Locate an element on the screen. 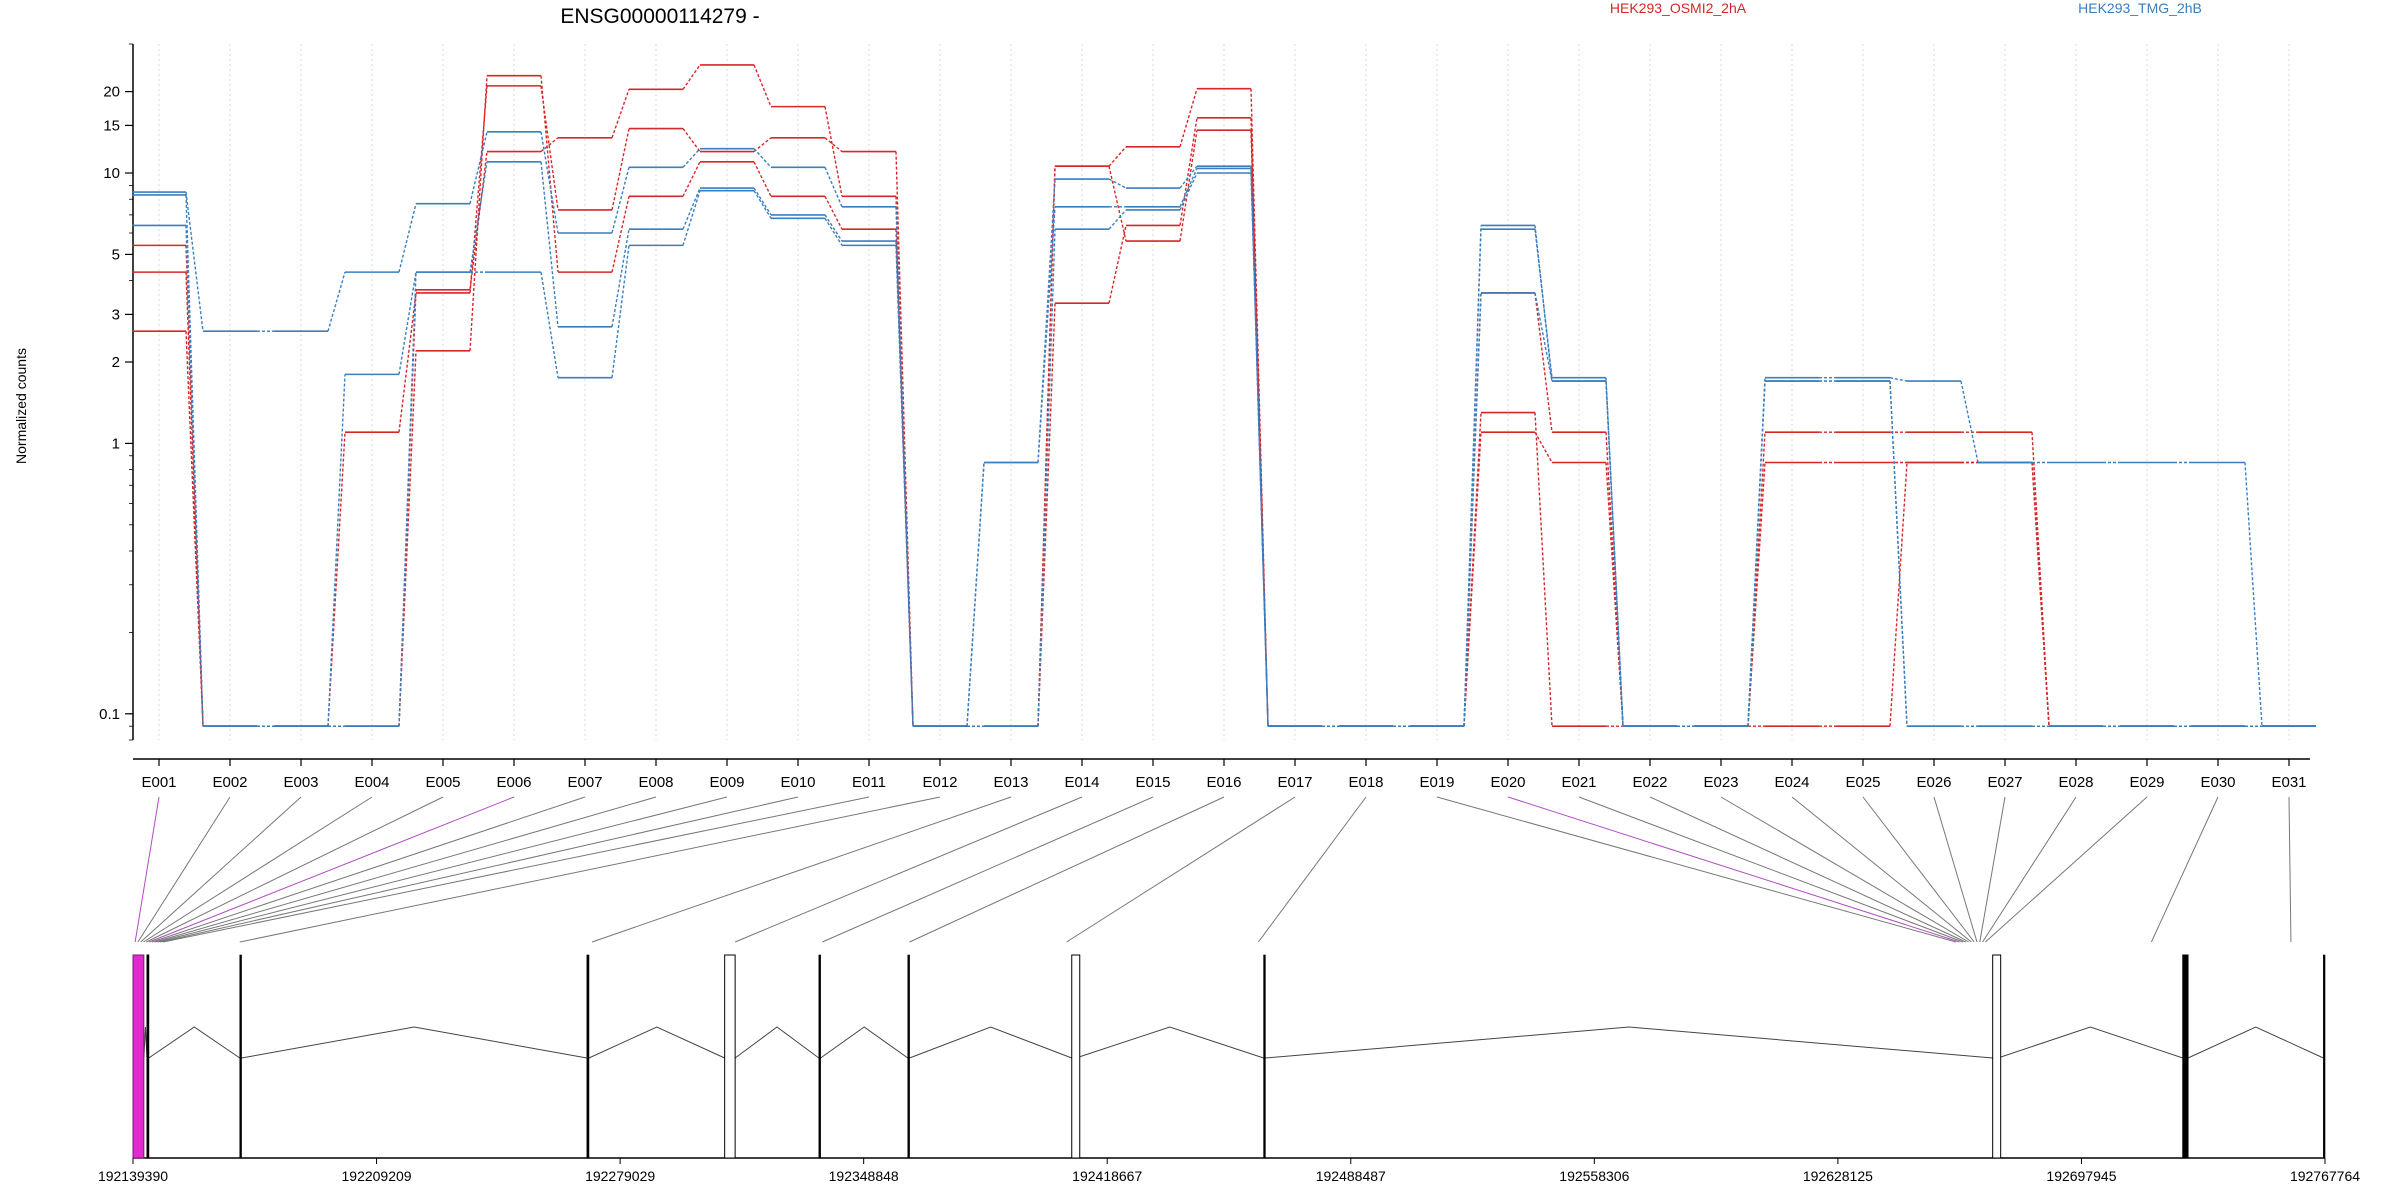 The width and height of the screenshot is (2400, 1200). connector-e018 is located at coordinates (1312, 869).